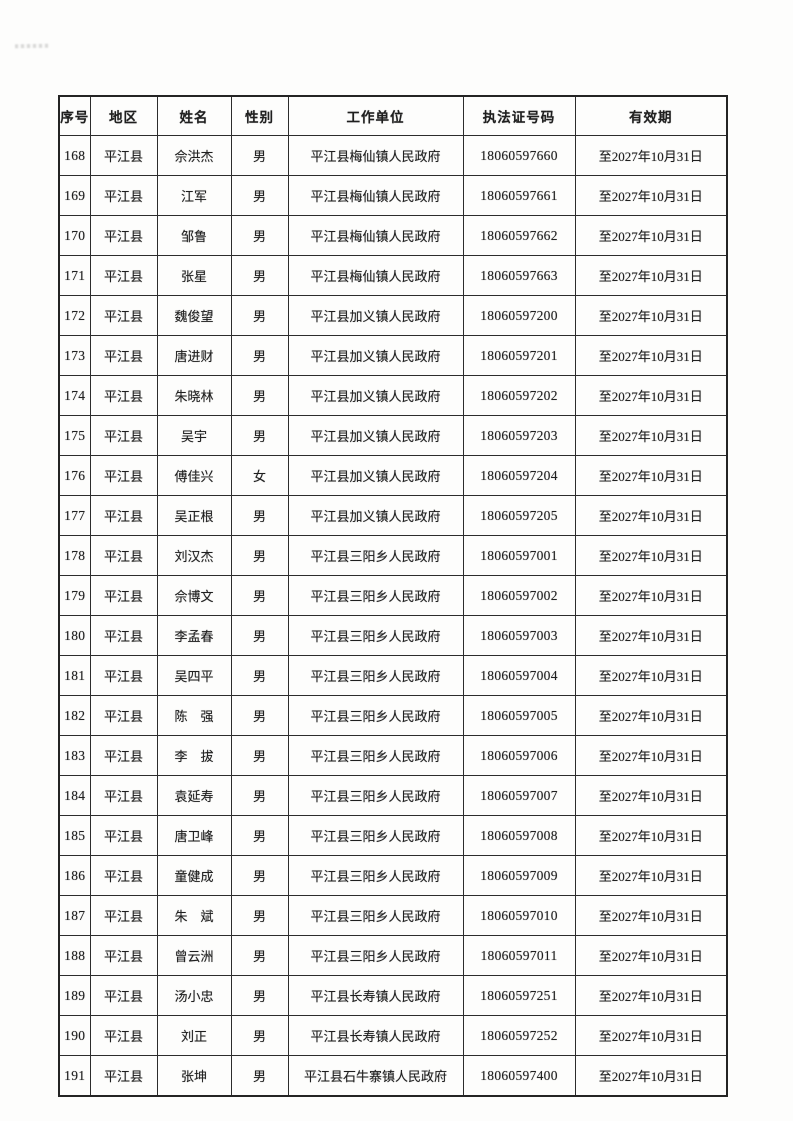 This screenshot has width=793, height=1121. Describe the element at coordinates (651, 115) in the screenshot. I see `column-header: 有效期` at that location.